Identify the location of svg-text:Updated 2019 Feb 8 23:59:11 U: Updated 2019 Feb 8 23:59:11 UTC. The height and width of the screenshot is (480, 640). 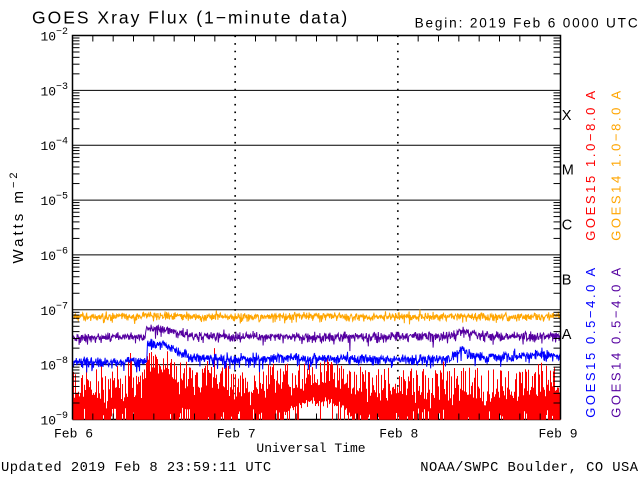
(136, 468).